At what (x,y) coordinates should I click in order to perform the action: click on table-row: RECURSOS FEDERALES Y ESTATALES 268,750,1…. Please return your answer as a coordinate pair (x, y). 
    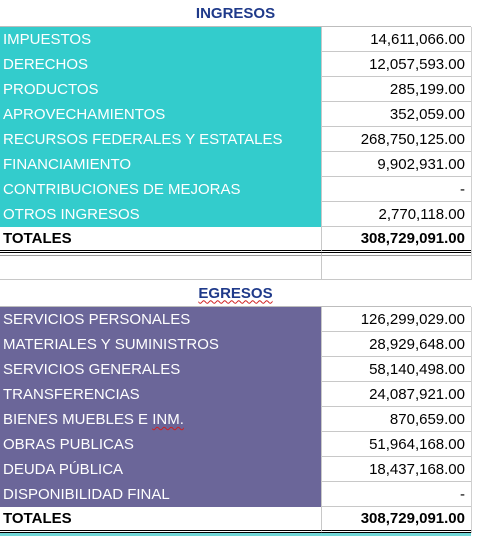
    Looking at the image, I should click on (238, 139).